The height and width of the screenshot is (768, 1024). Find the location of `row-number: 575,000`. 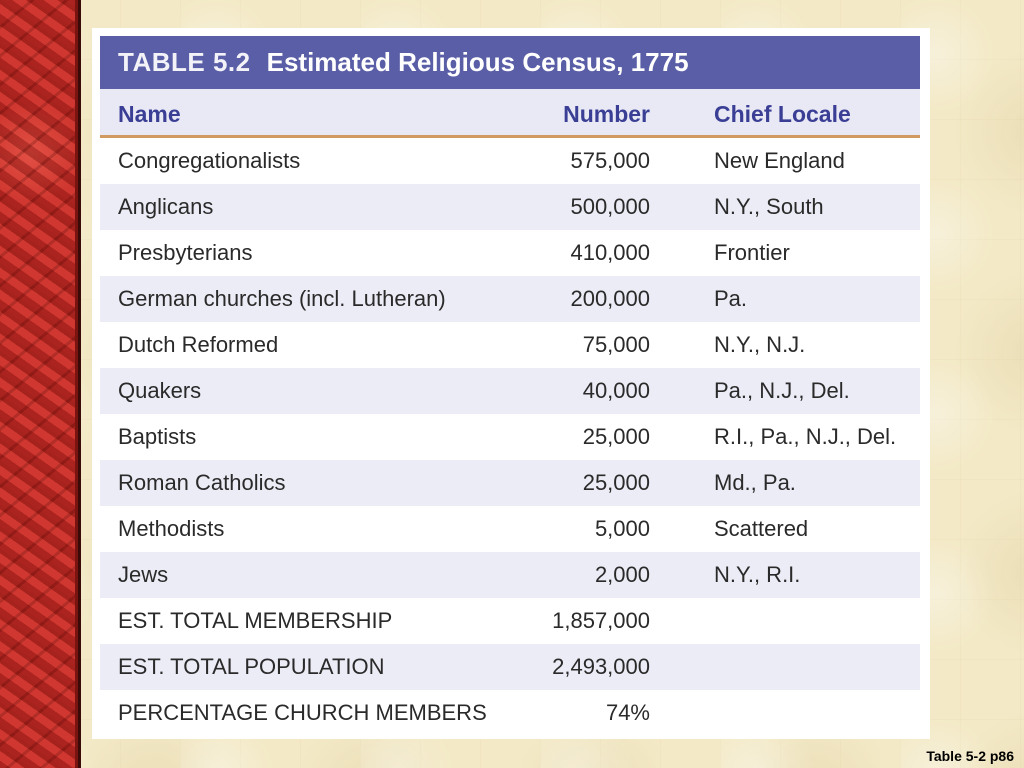

row-number: 575,000 is located at coordinates (610, 160).